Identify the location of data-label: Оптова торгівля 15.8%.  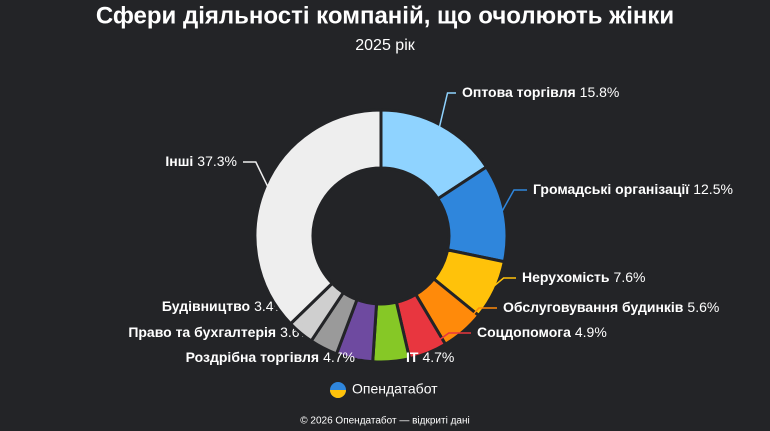
(540, 92).